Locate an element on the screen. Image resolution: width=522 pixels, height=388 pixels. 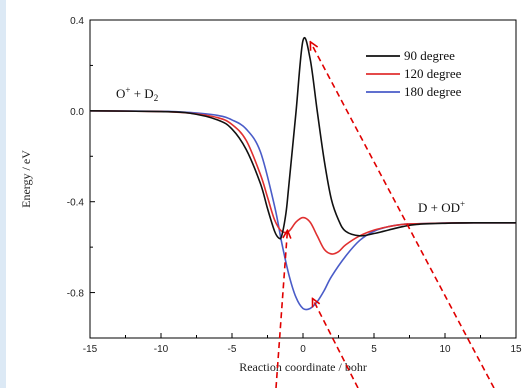
x-tick-label: -5 is located at coordinates (232, 349).